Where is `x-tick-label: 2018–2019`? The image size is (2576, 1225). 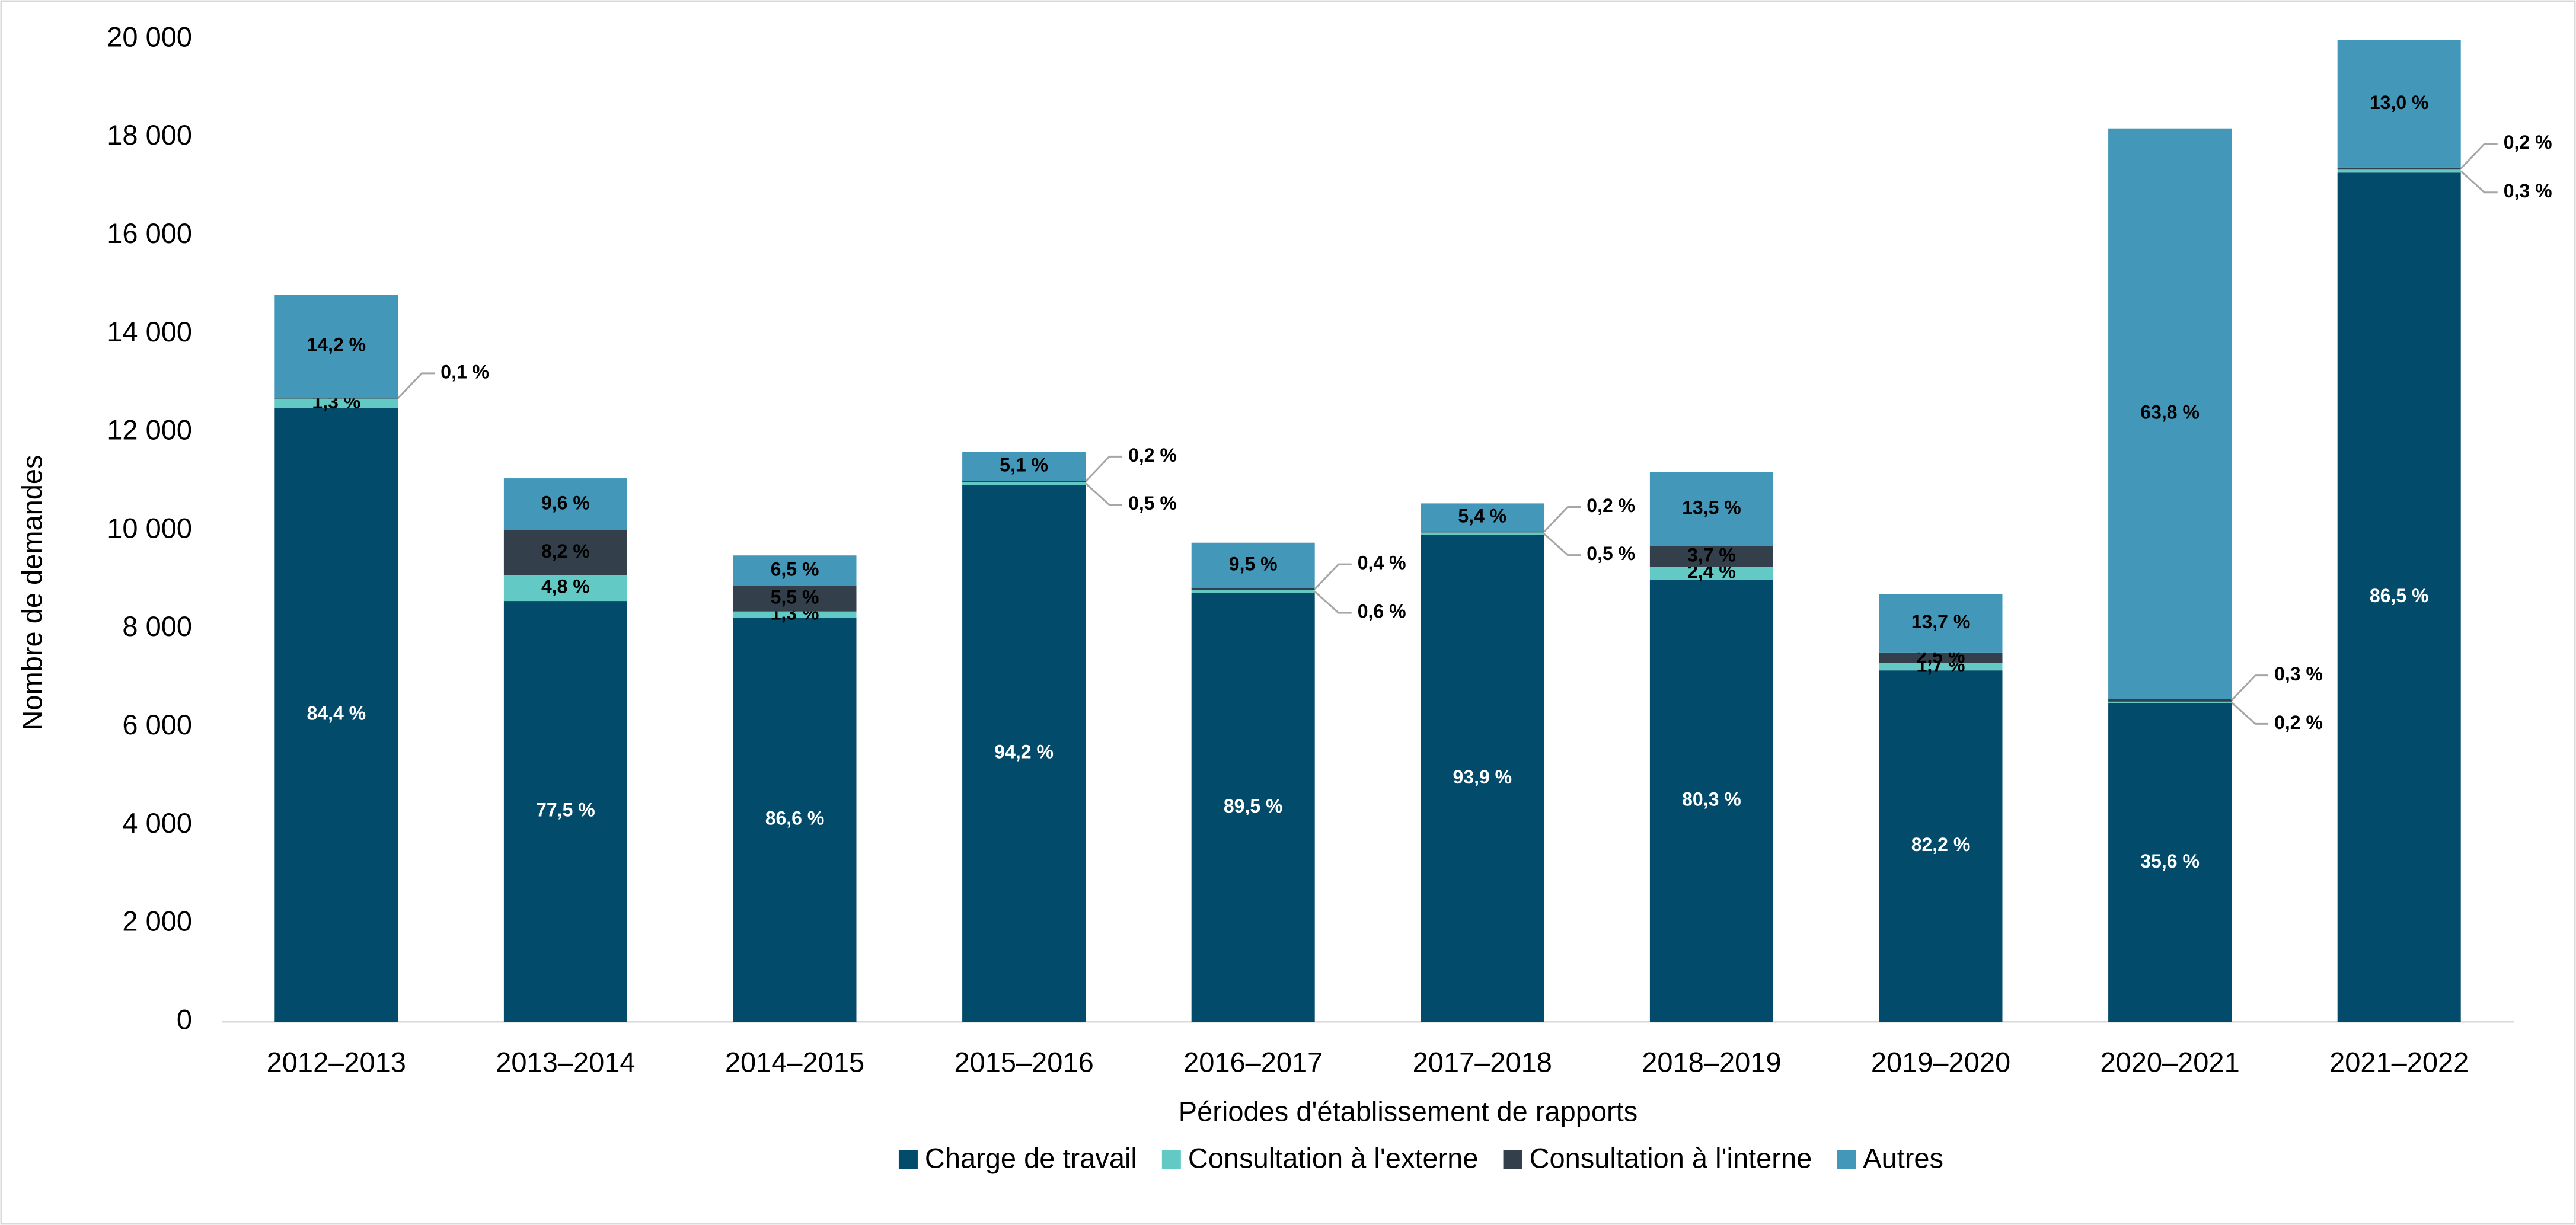 x-tick-label: 2018–2019 is located at coordinates (1711, 1061).